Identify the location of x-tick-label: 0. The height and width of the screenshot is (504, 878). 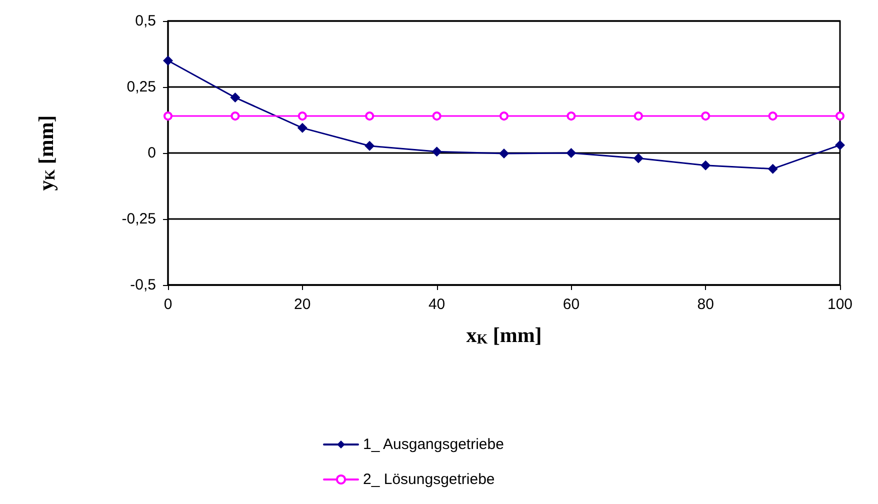
(168, 304).